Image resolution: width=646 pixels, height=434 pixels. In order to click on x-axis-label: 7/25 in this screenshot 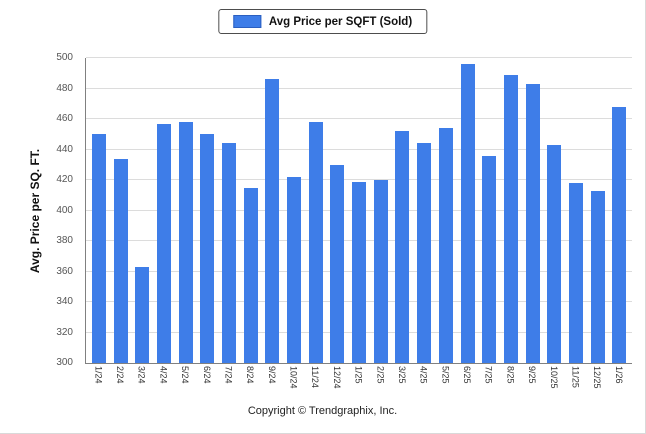, I will do `click(488, 375)`.